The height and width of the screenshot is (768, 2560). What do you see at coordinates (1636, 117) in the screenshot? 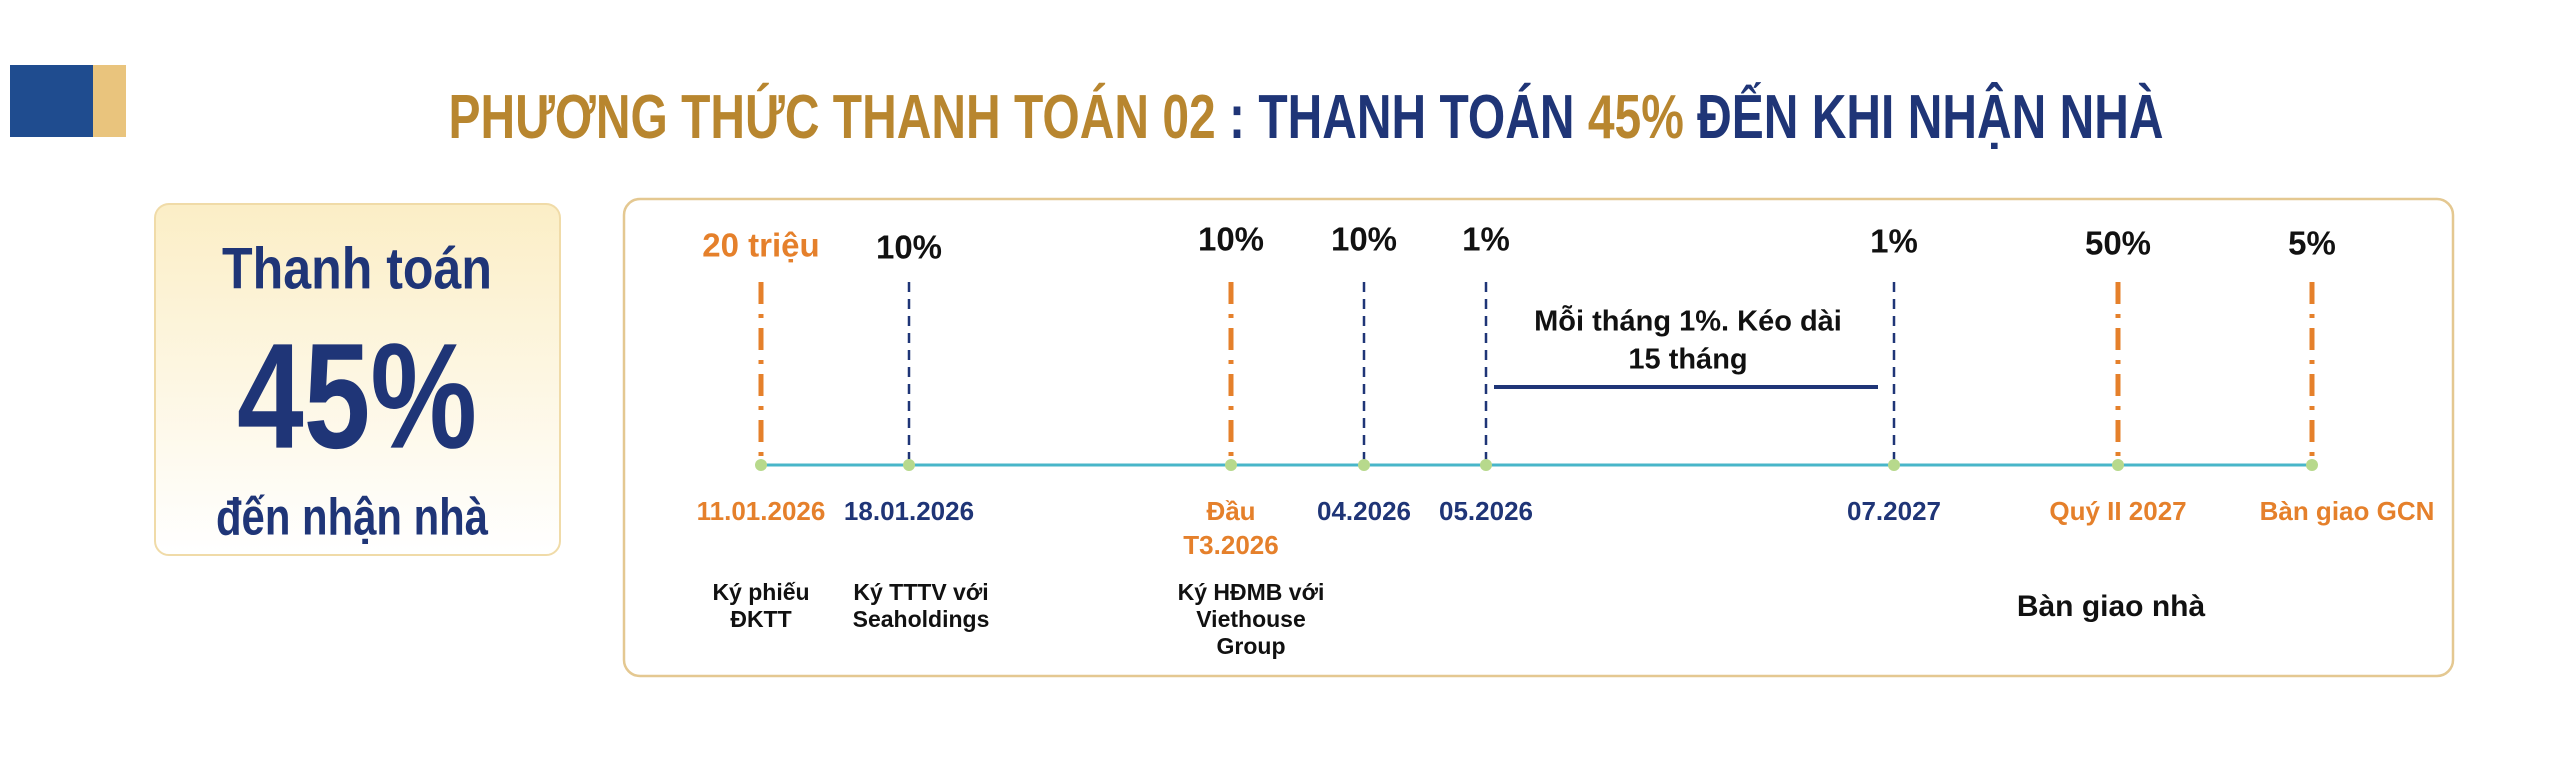
I see `title-part: 45%` at bounding box center [1636, 117].